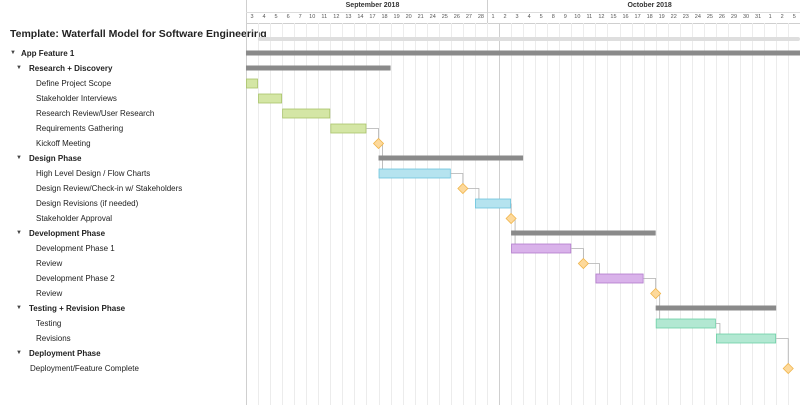 This screenshot has width=800, height=405. What do you see at coordinates (55, 158) in the screenshot?
I see `task-label-design-phase: Design Phase` at bounding box center [55, 158].